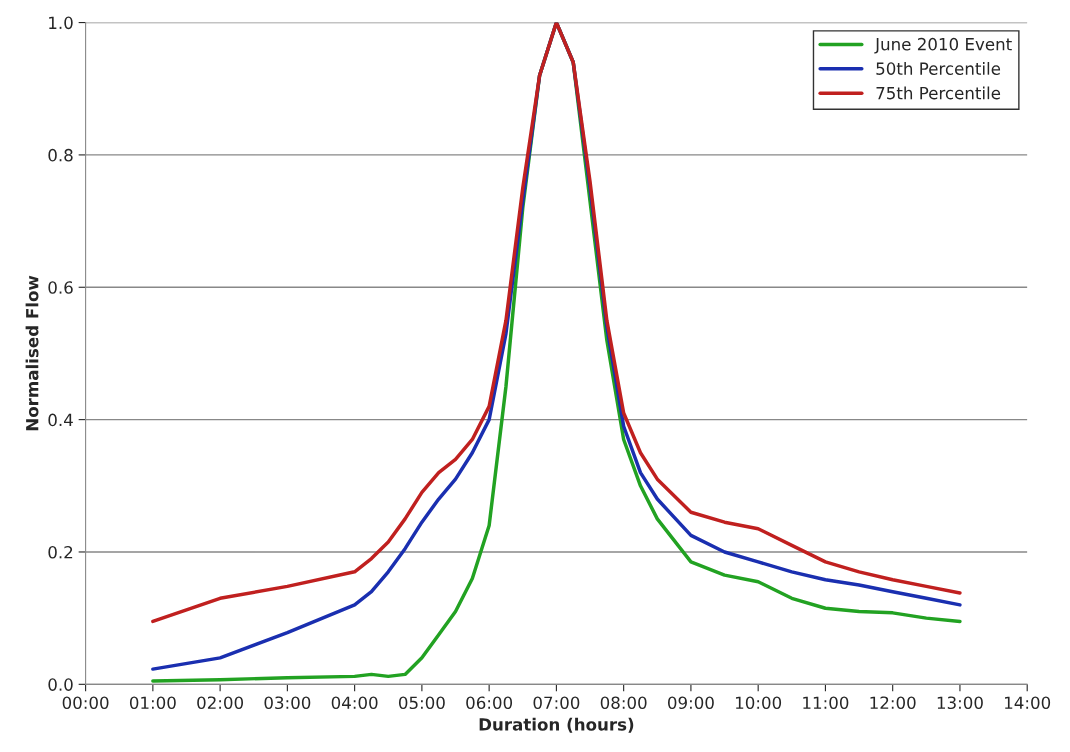 The width and height of the screenshot is (1070, 752). Describe the element at coordinates (893, 703) in the screenshot. I see `x-tick-label: 12:00` at that location.